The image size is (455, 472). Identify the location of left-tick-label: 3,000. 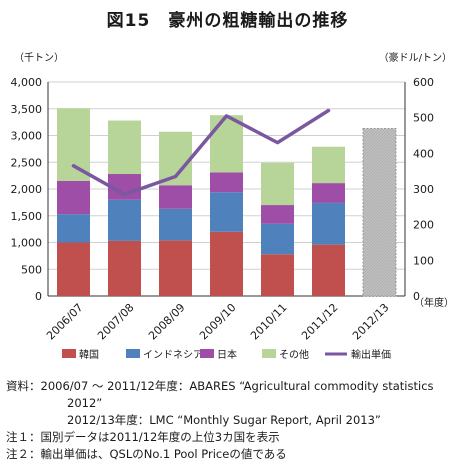
(27, 136).